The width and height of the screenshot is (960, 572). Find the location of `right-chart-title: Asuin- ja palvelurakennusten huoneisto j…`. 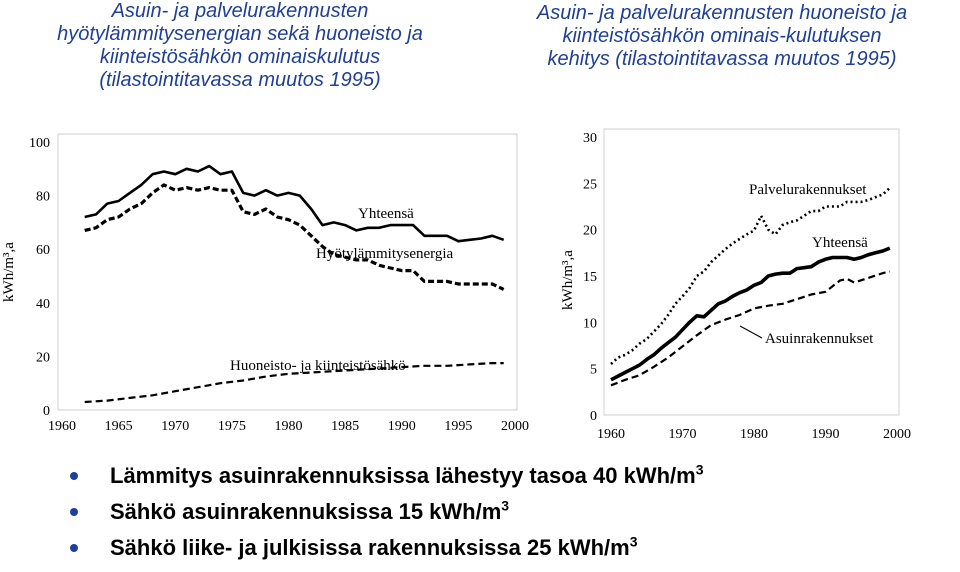

right-chart-title: Asuin- ja palvelurakennusten huoneisto j… is located at coordinates (722, 36).